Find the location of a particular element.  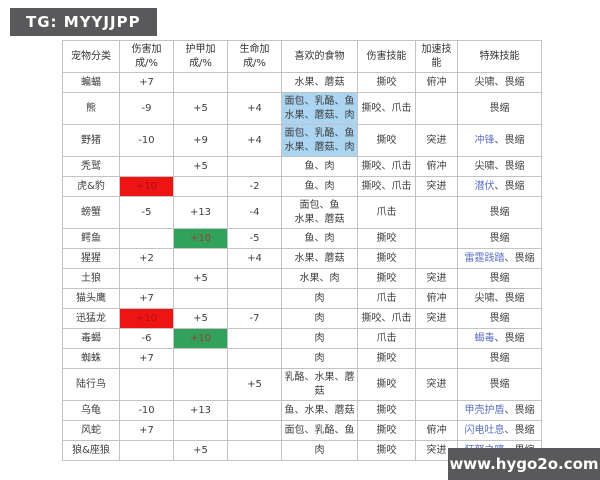

pet-name-cell: 秃鹫 is located at coordinates (91, 166).